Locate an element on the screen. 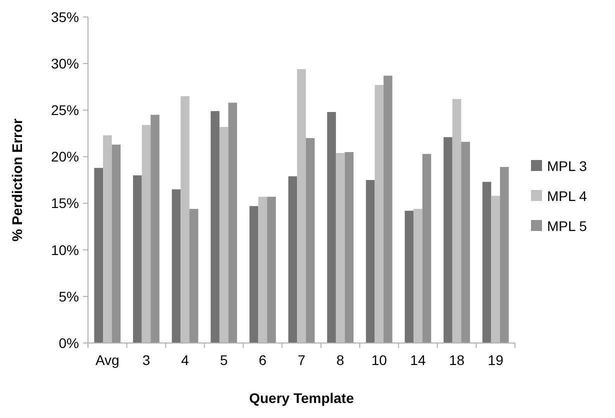  legend-label: MPL 5 is located at coordinates (567, 226).